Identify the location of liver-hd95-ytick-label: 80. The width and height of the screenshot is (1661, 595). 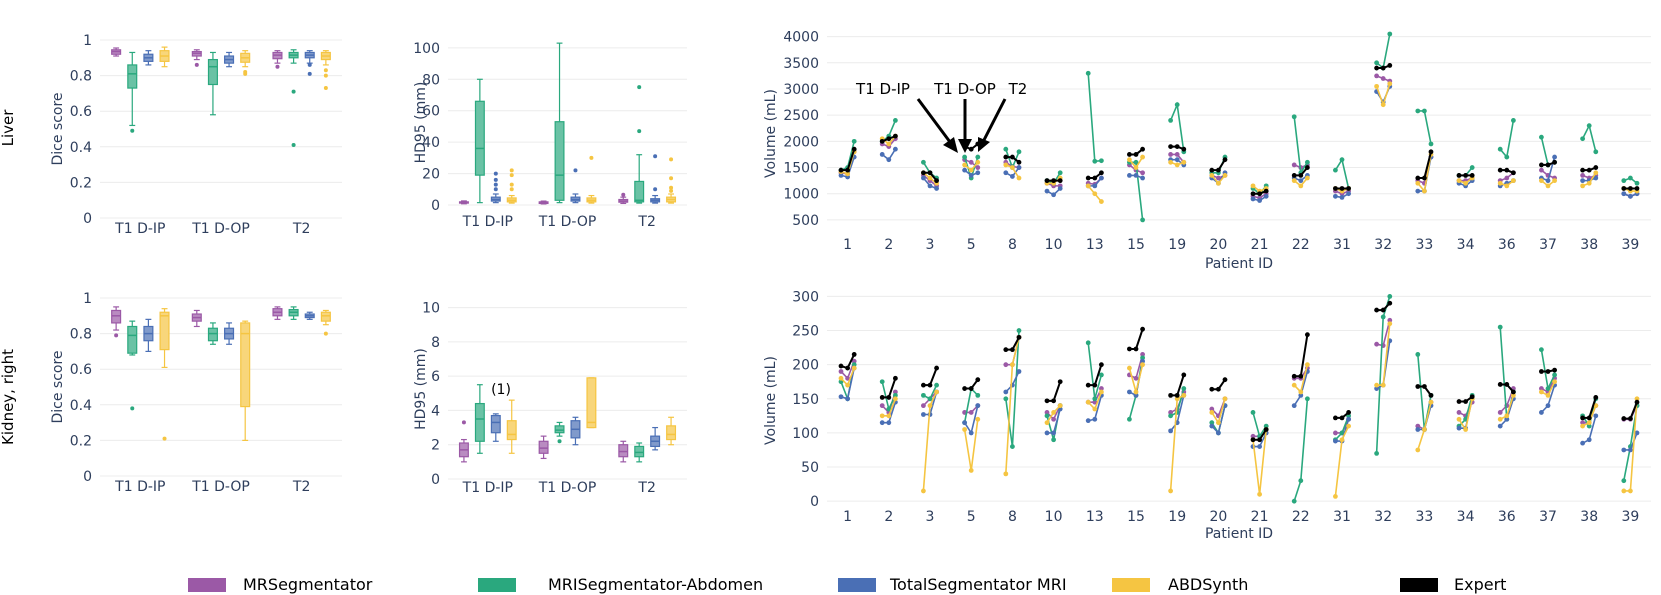
(431, 80).